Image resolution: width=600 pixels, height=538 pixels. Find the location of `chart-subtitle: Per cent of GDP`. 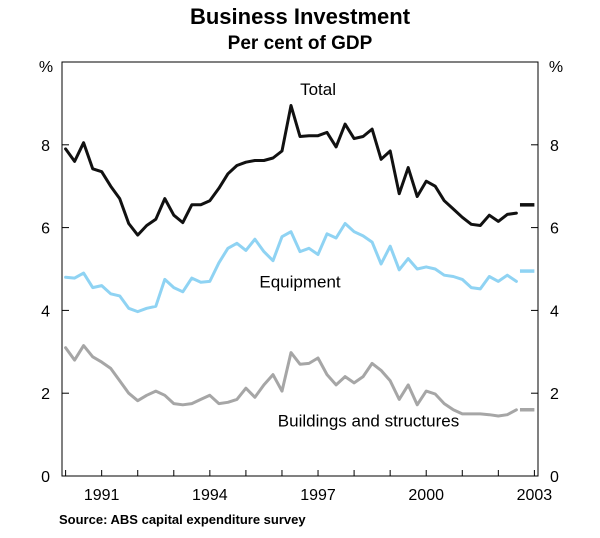

chart-subtitle: Per cent of GDP is located at coordinates (300, 43).